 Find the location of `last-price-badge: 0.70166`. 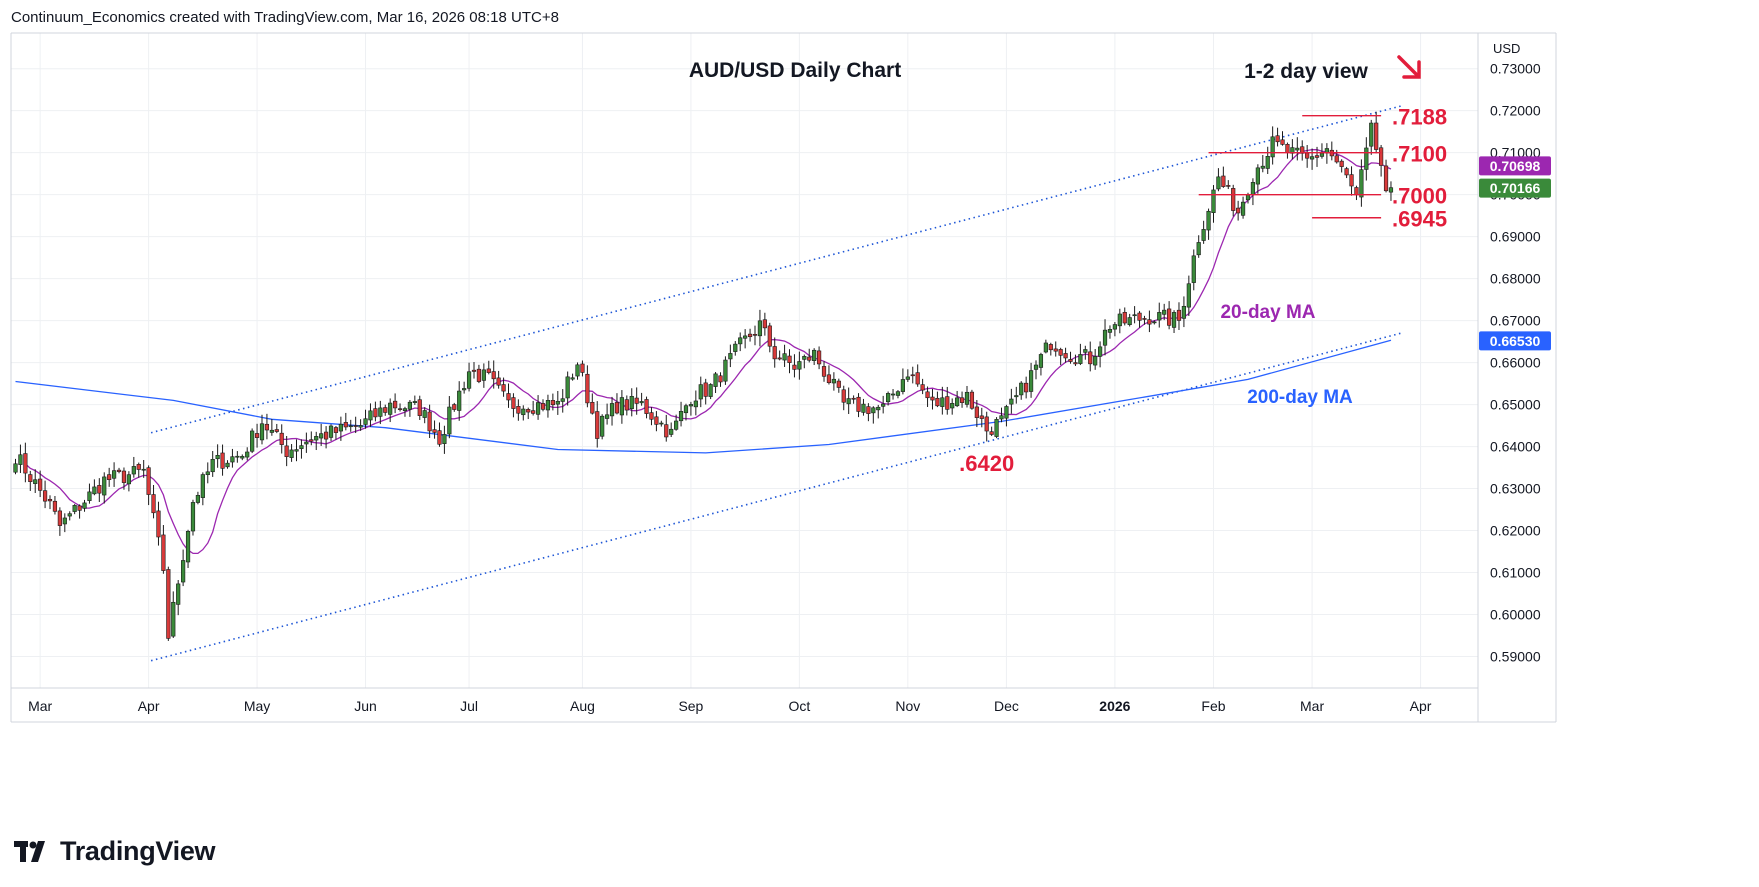

last-price-badge: 0.70166 is located at coordinates (1515, 188).